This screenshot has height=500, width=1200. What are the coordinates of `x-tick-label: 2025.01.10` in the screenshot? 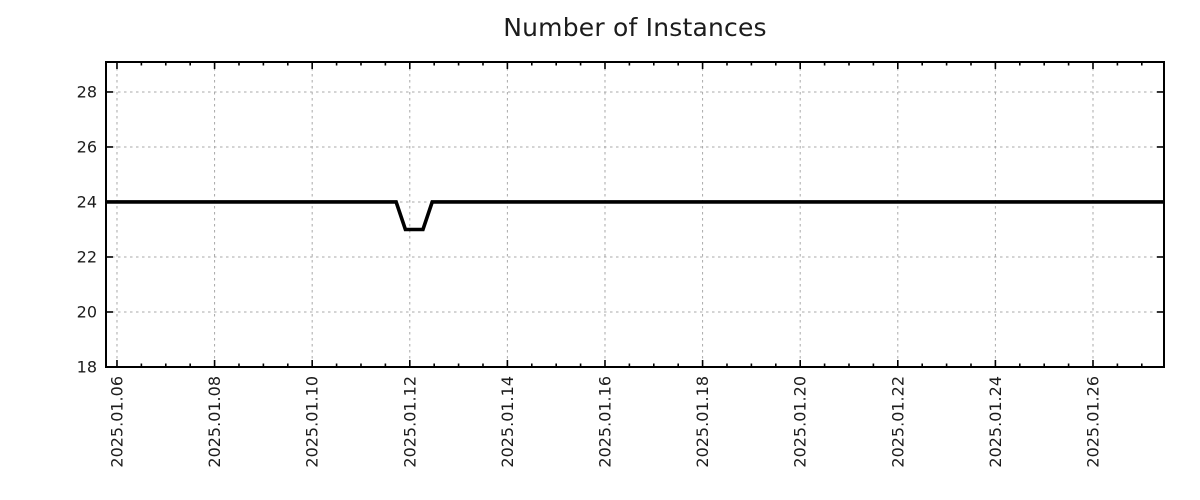 It's located at (312, 422).